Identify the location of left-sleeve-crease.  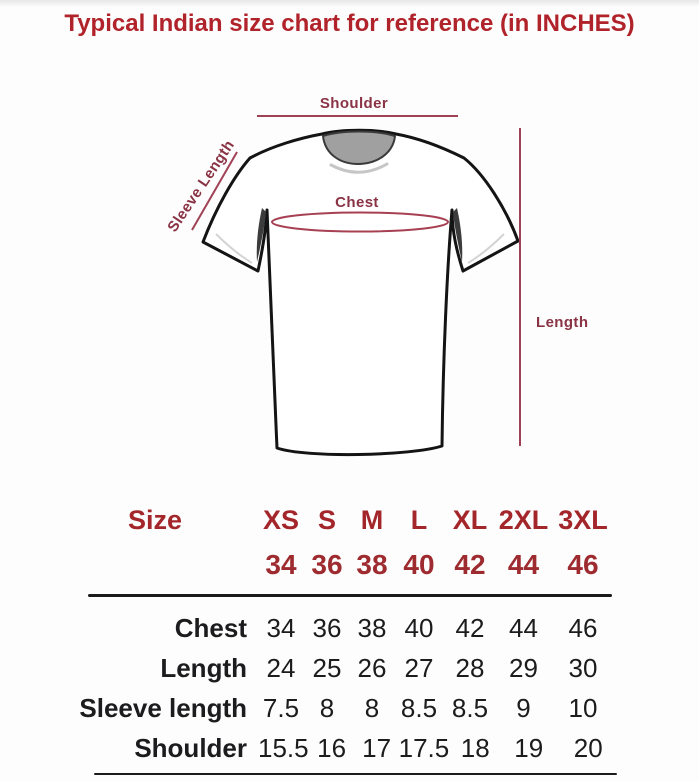
(234, 248).